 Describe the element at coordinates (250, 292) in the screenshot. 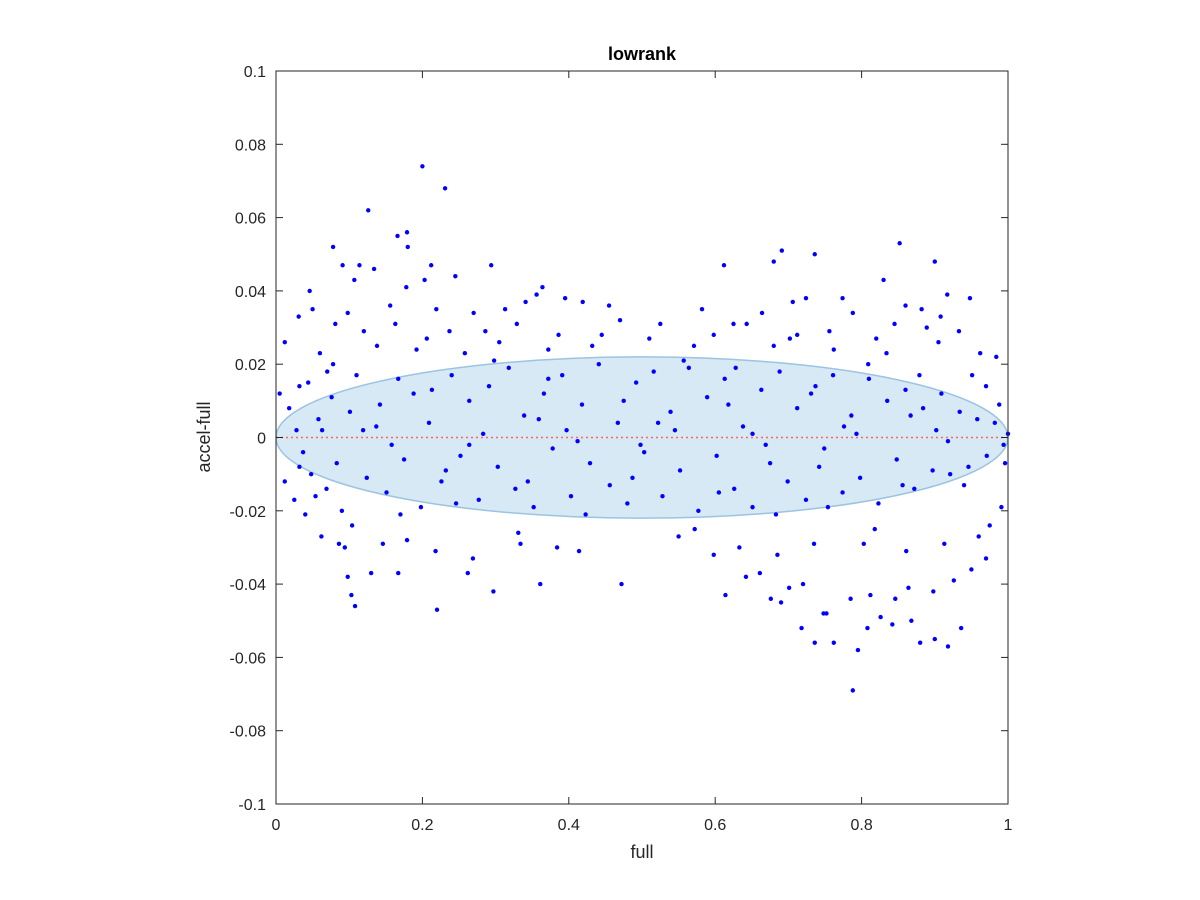

I see `y-tick-label: 0.04` at that location.